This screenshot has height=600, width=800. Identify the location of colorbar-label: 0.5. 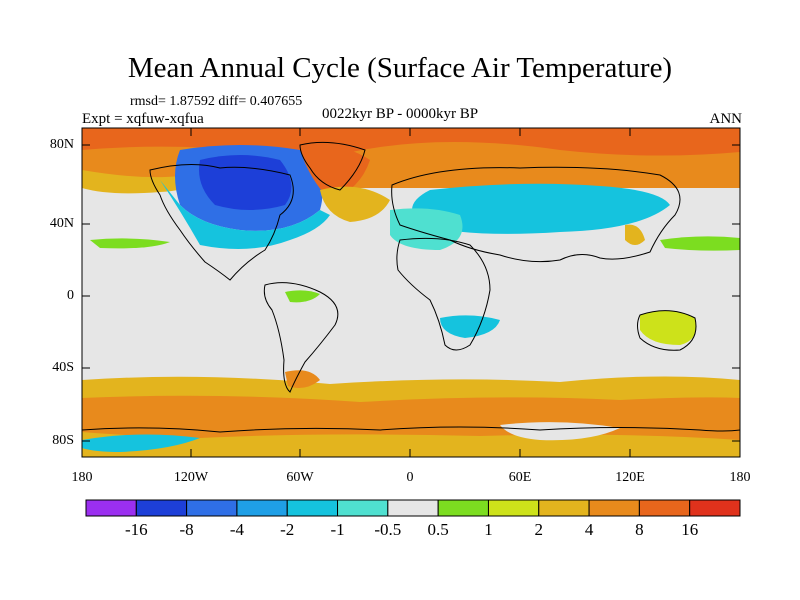
(438, 529).